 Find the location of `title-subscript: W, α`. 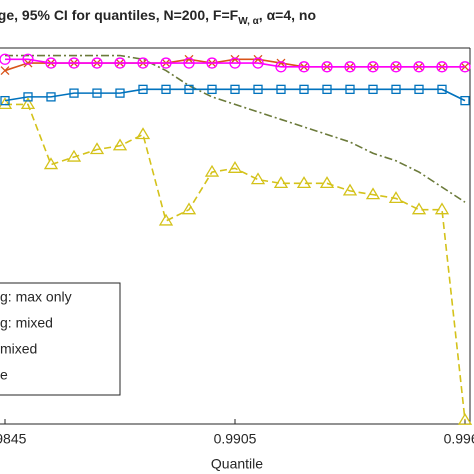

title-subscript: W, α is located at coordinates (248, 21).